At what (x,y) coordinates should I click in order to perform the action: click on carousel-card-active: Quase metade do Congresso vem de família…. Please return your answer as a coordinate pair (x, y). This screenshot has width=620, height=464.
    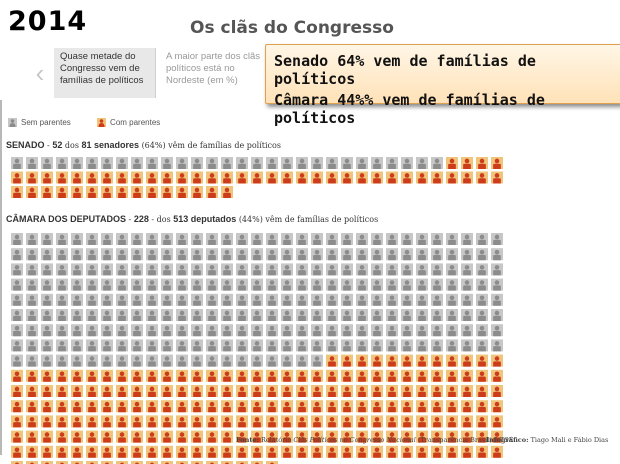
    Looking at the image, I should click on (105, 73).